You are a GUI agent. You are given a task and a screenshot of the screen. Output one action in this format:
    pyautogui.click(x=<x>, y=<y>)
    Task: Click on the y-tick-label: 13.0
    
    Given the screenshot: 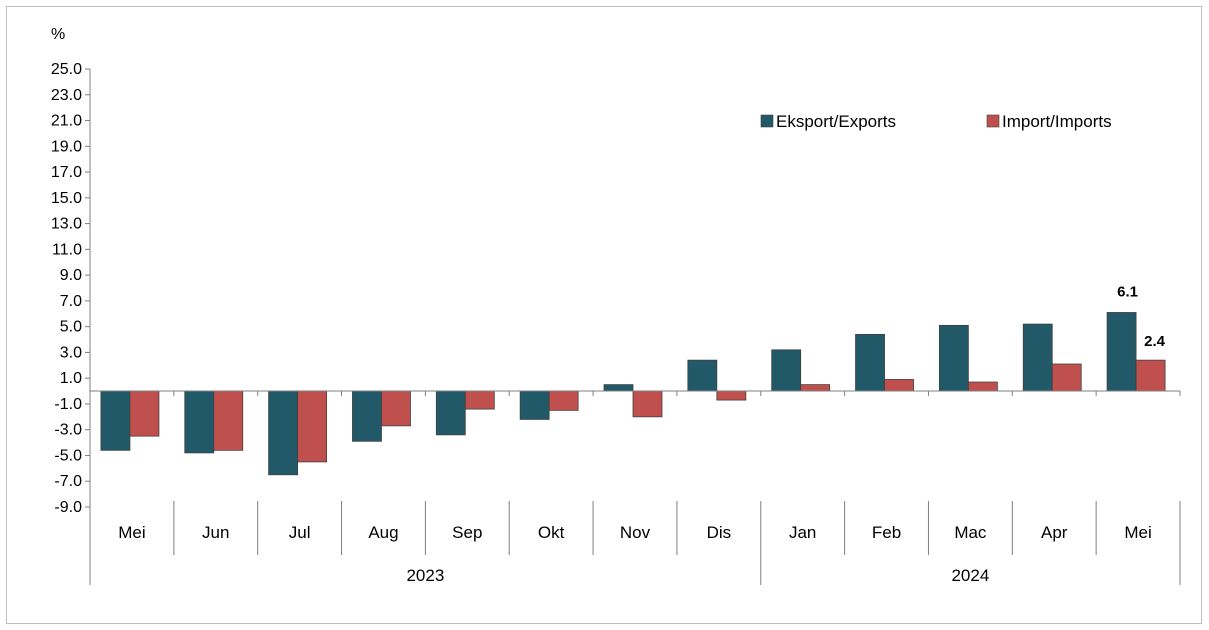 What is the action you would take?
    pyautogui.click(x=66, y=224)
    